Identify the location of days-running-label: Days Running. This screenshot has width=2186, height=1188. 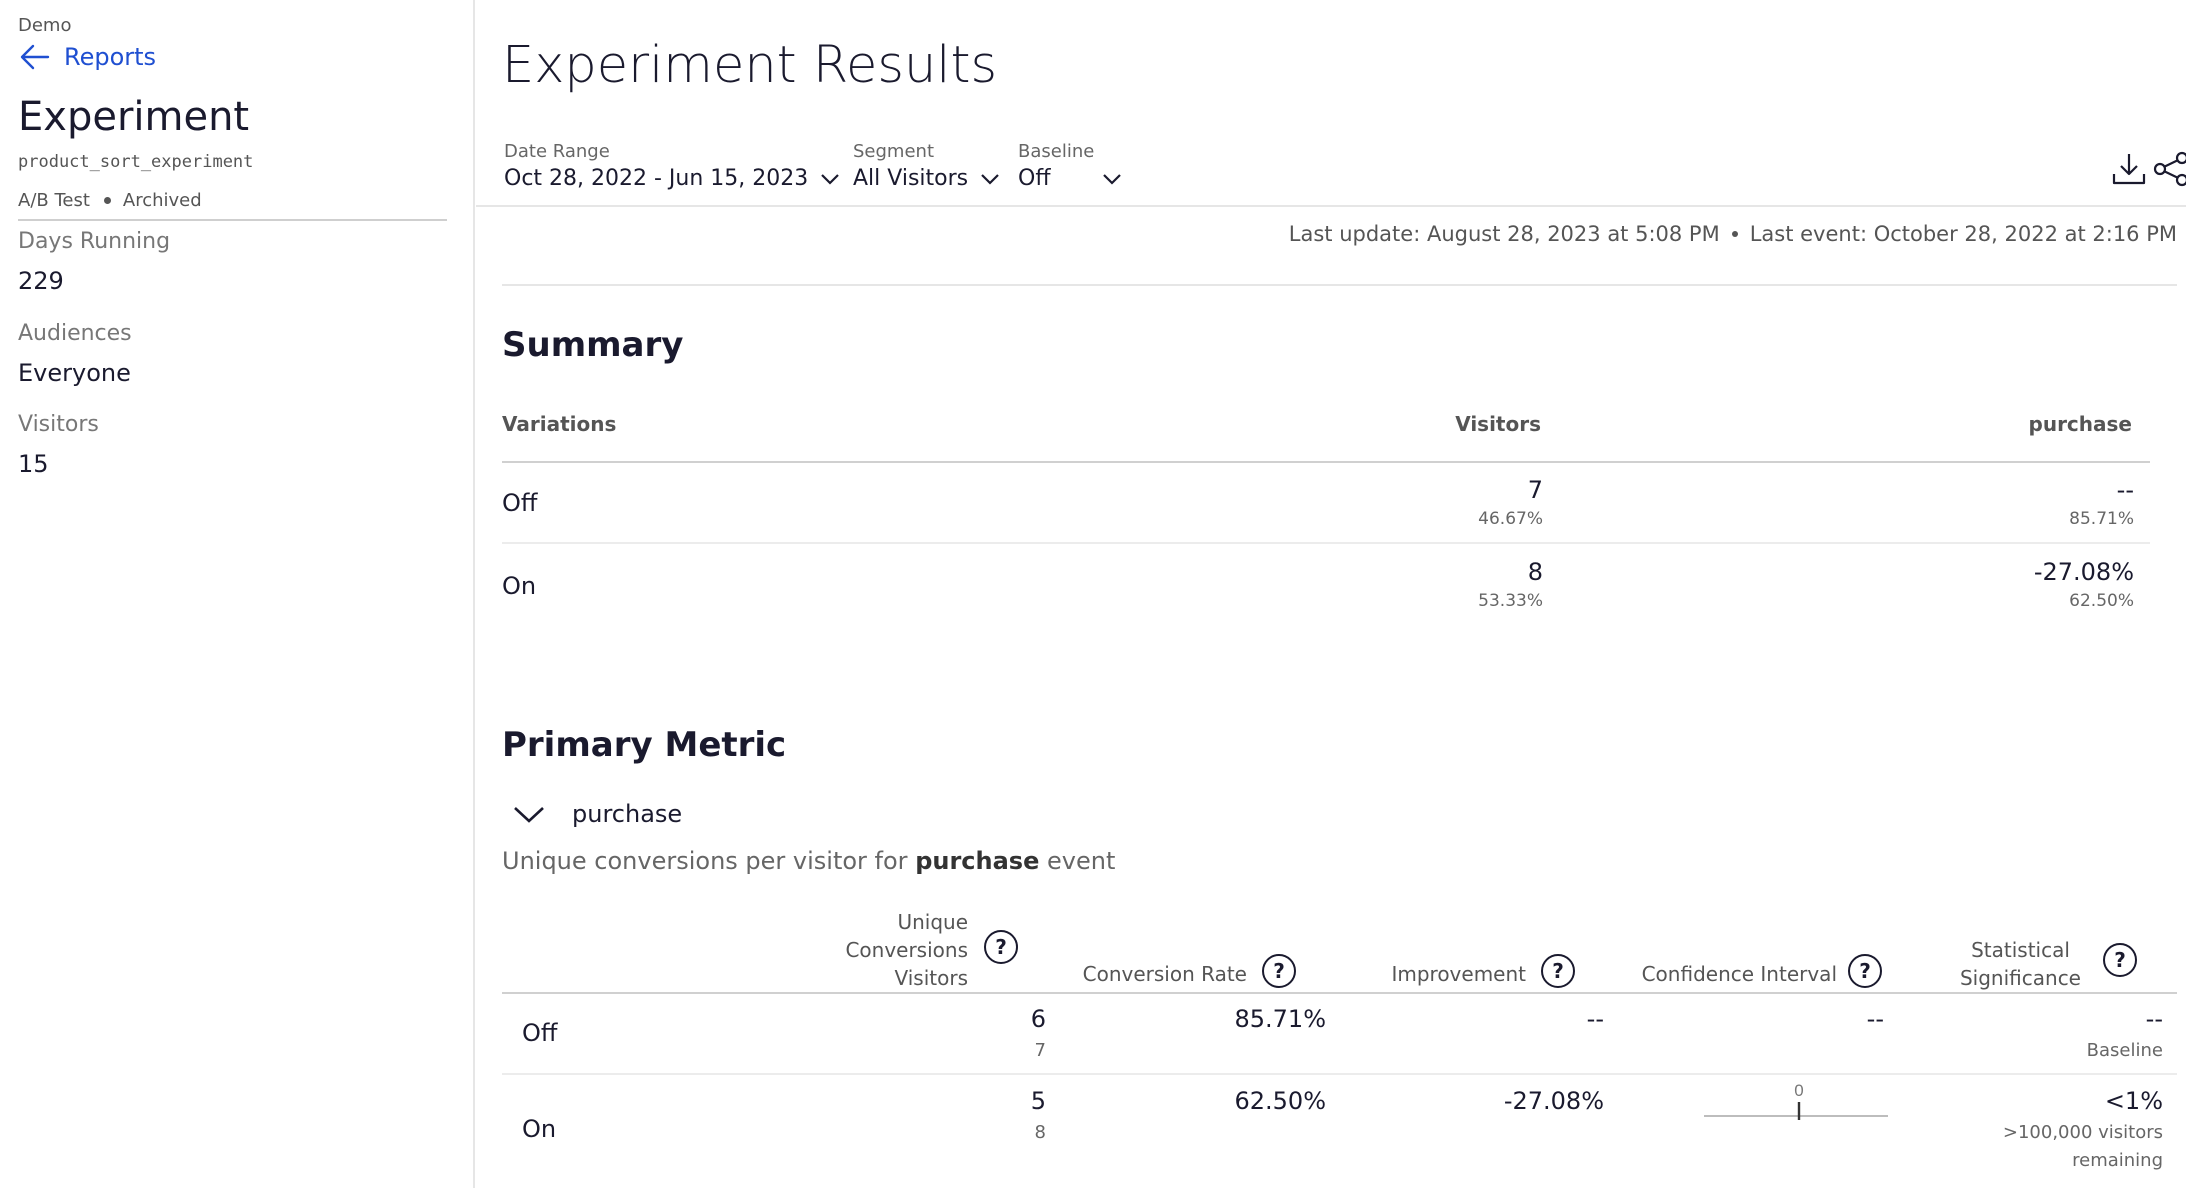
(94, 241).